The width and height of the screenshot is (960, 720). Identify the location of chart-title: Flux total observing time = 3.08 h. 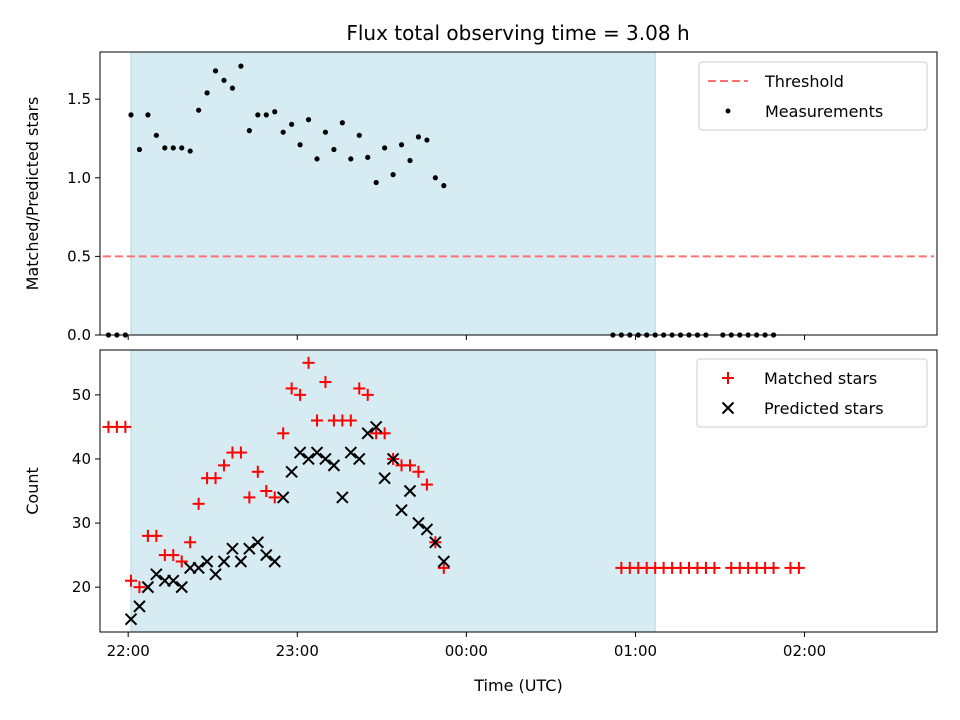
(517, 33).